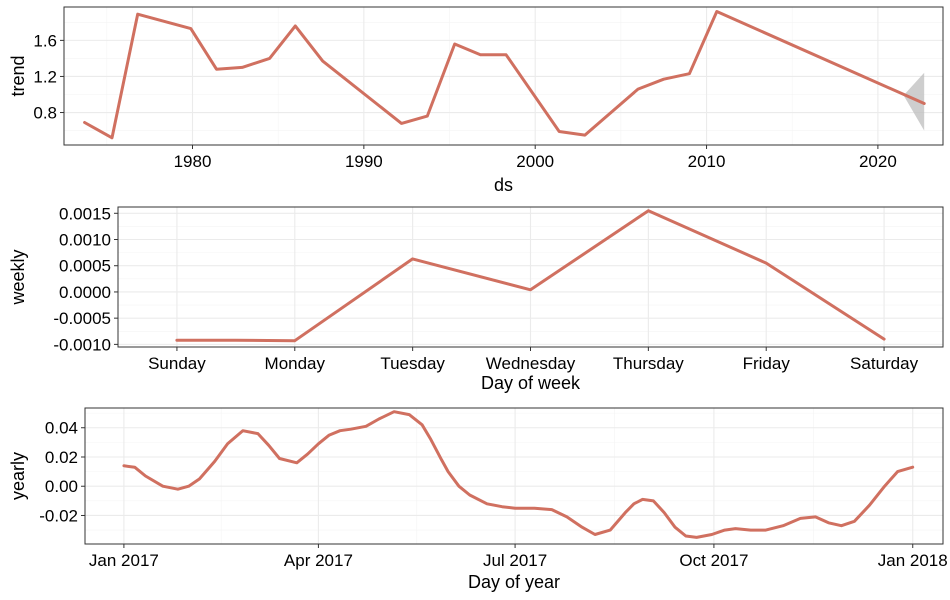  I want to click on weekly-x-tick-label-wednesday: Wednesday, so click(531, 363).